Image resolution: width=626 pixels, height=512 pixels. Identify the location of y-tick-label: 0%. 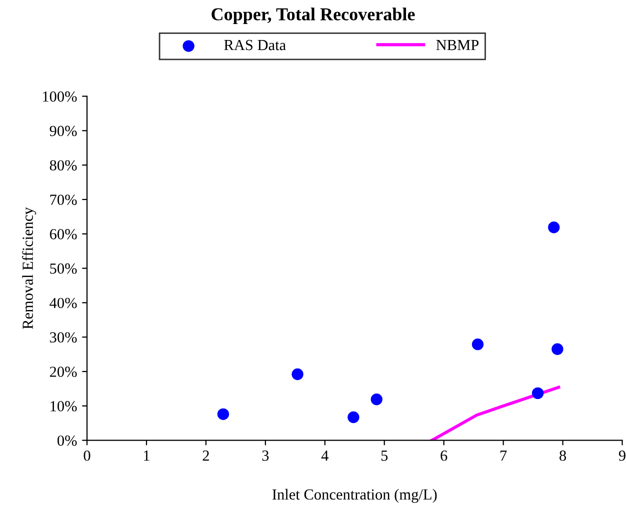
(67, 440).